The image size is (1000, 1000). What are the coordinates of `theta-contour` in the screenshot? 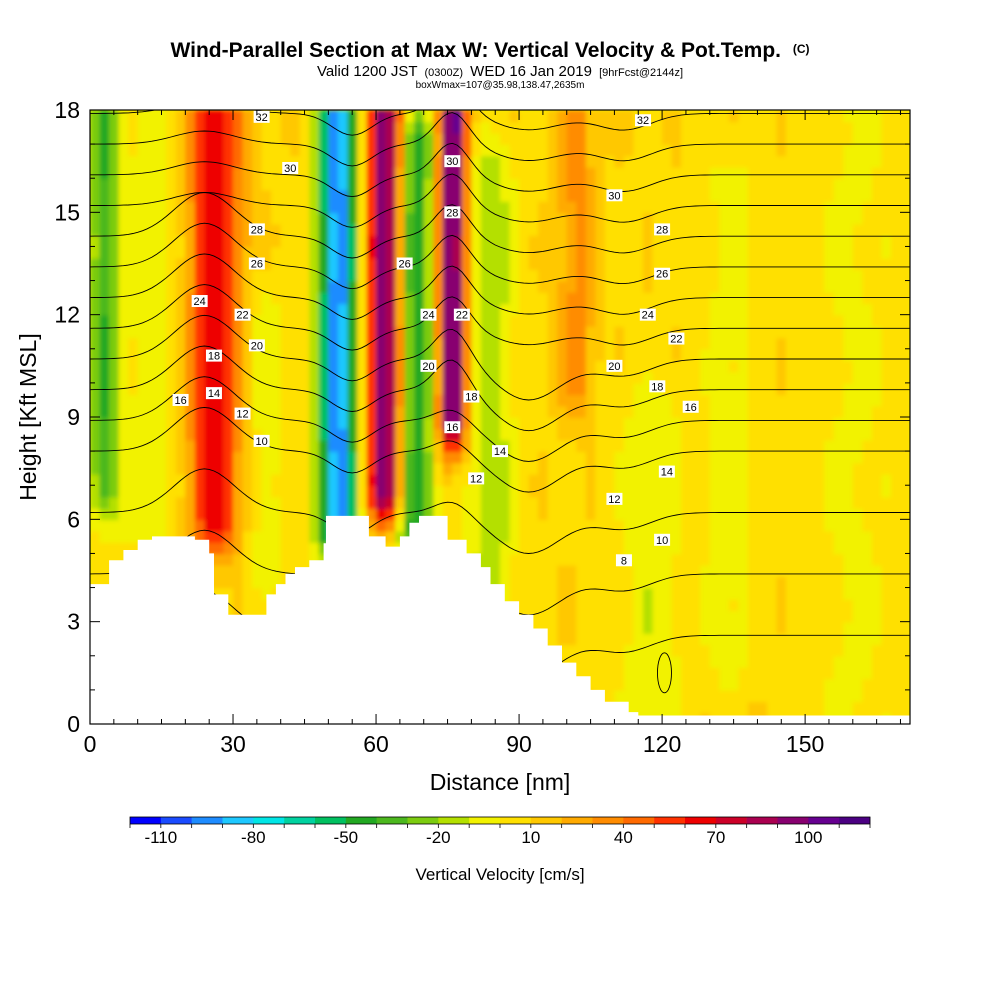 It's located at (500, 511).